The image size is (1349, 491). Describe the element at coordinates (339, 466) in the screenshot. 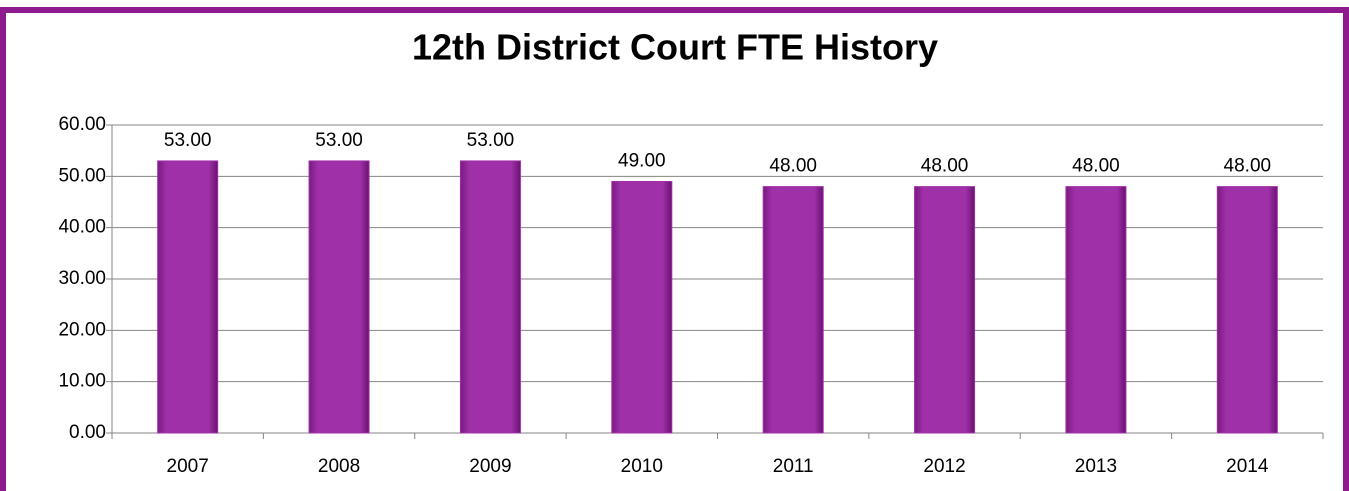

I see `x-tick-label: 2008` at that location.